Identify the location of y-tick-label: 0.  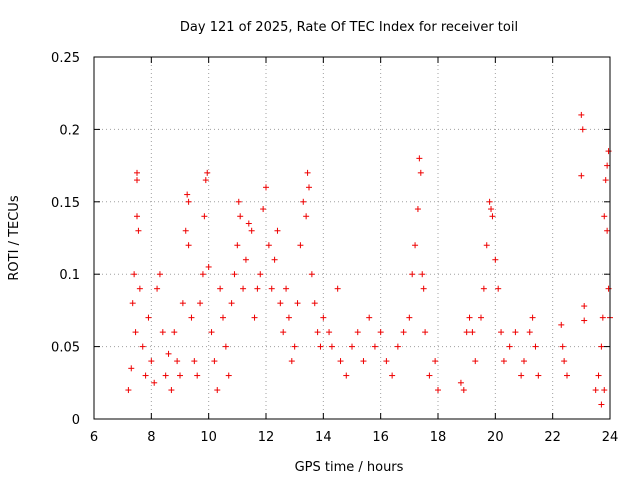
(76, 420).